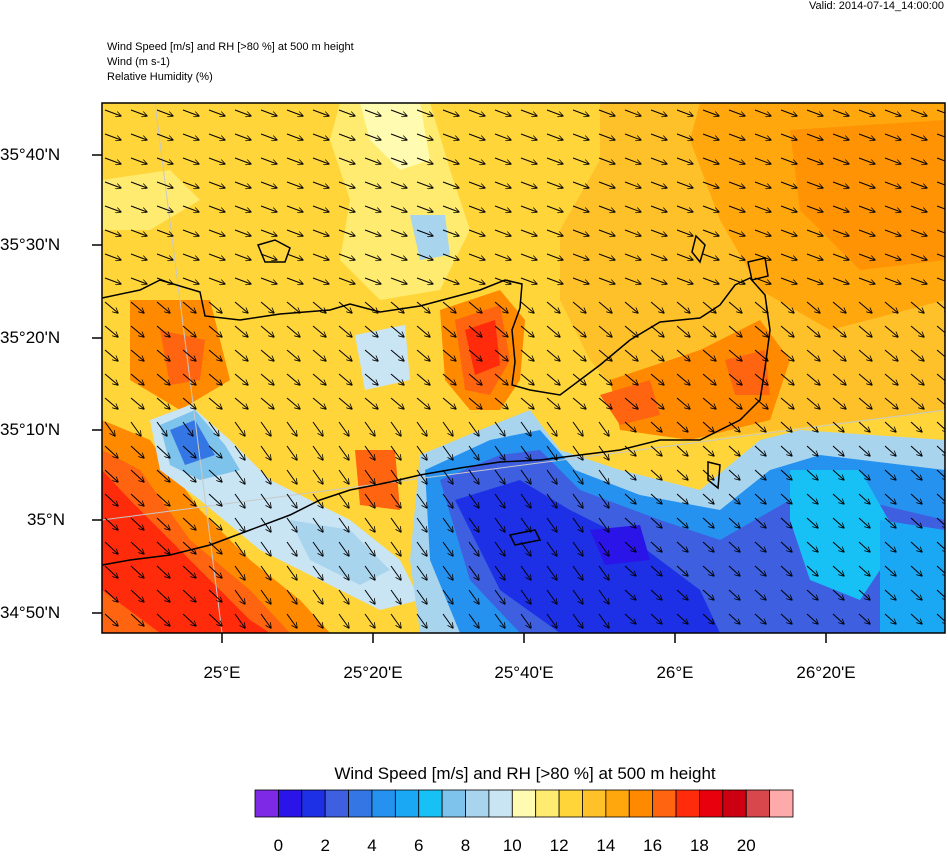  What do you see at coordinates (746, 845) in the screenshot?
I see `colorbar-label: 20` at bounding box center [746, 845].